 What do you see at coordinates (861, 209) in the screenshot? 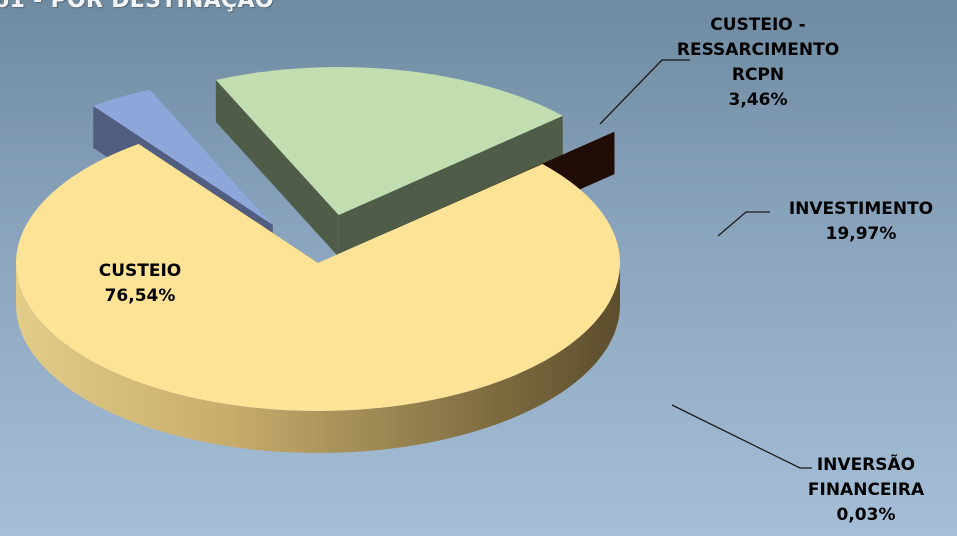
I see `data-label-name: INVESTIMENTO` at bounding box center [861, 209].